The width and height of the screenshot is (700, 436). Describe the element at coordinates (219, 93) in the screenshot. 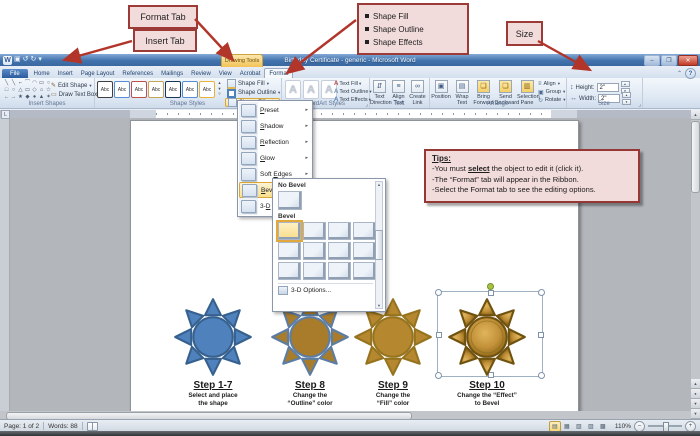

I see `gallery-more-icon: ▿` at that location.